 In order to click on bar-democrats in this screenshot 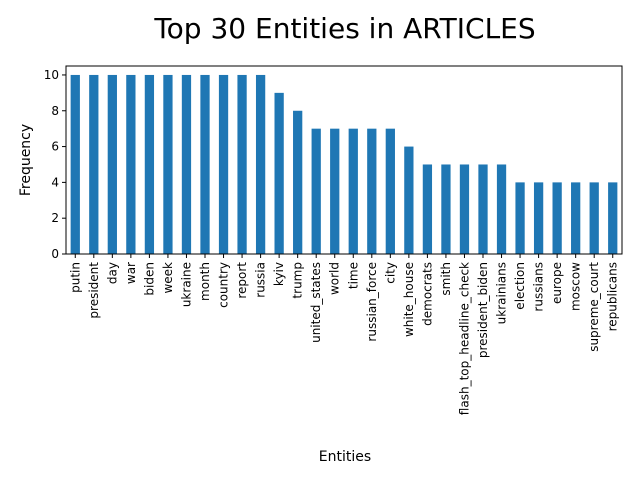, I will do `click(427, 209)`.